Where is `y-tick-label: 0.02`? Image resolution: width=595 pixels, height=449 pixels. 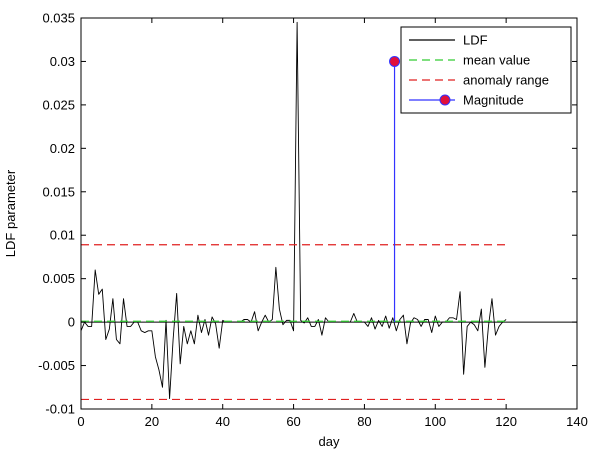
y-tick-label: 0.02 is located at coordinates (62, 148).